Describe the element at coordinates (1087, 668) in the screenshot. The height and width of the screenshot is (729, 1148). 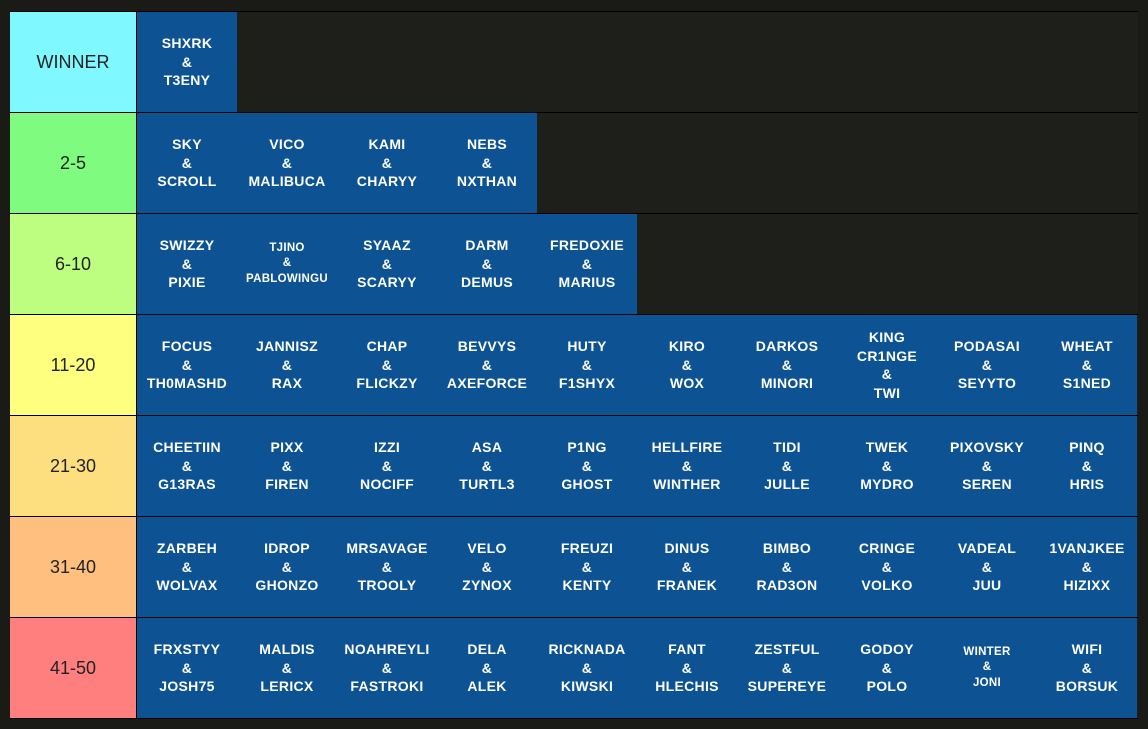
I see `team-card: WIFI & BORSUK` at that location.